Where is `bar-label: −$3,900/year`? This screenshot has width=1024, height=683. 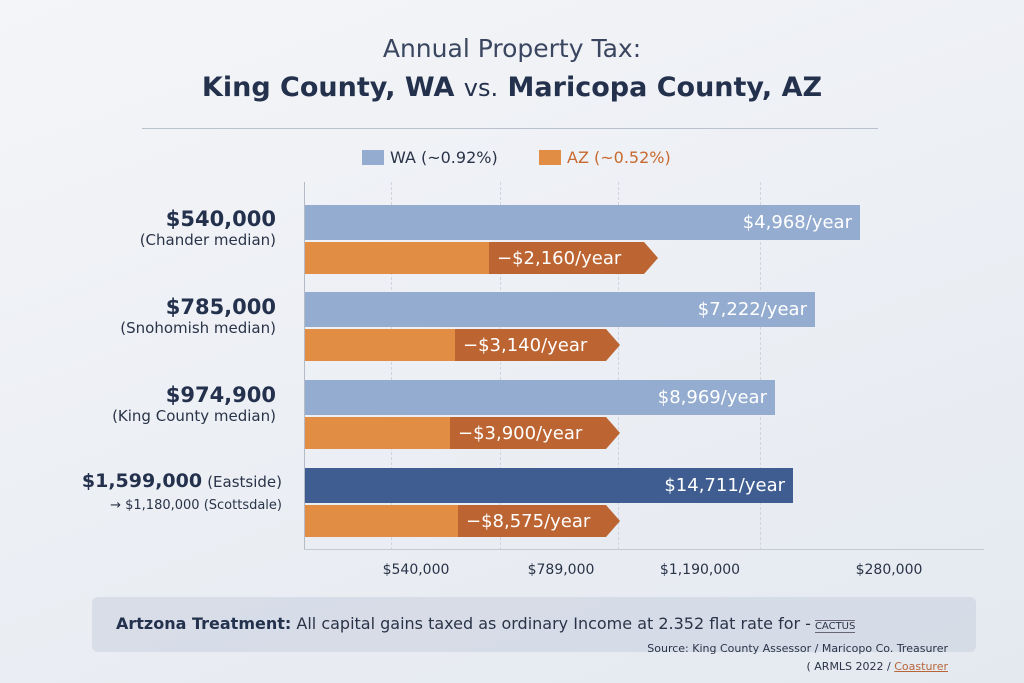
bar-label: −$3,900/year is located at coordinates (520, 433).